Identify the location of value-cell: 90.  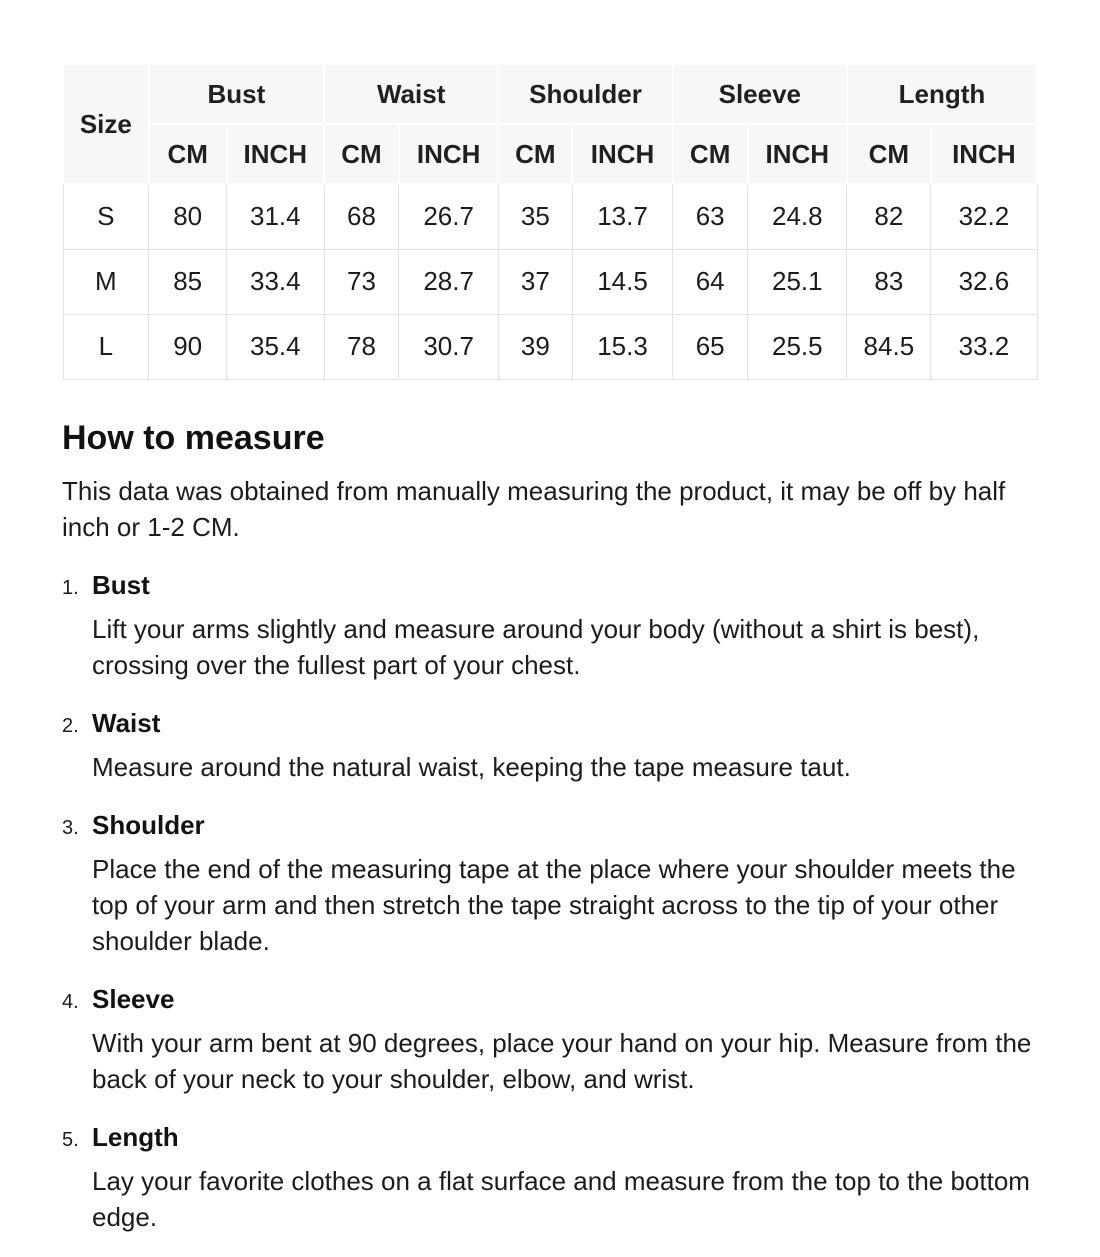
(188, 346).